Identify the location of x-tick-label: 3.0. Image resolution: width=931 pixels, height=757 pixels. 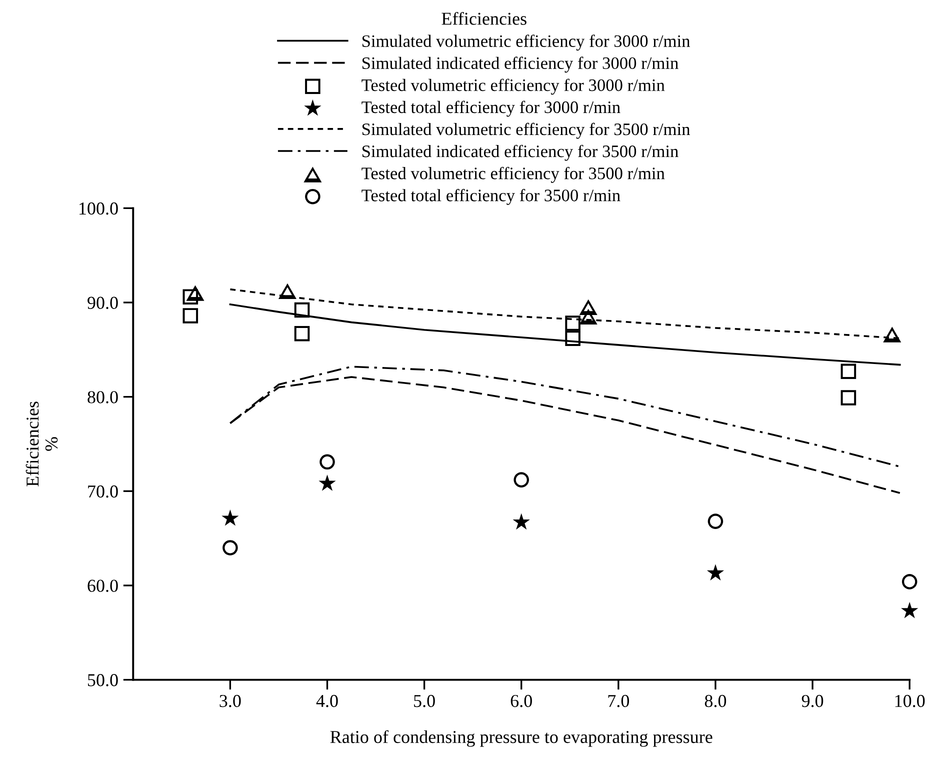
(230, 701).